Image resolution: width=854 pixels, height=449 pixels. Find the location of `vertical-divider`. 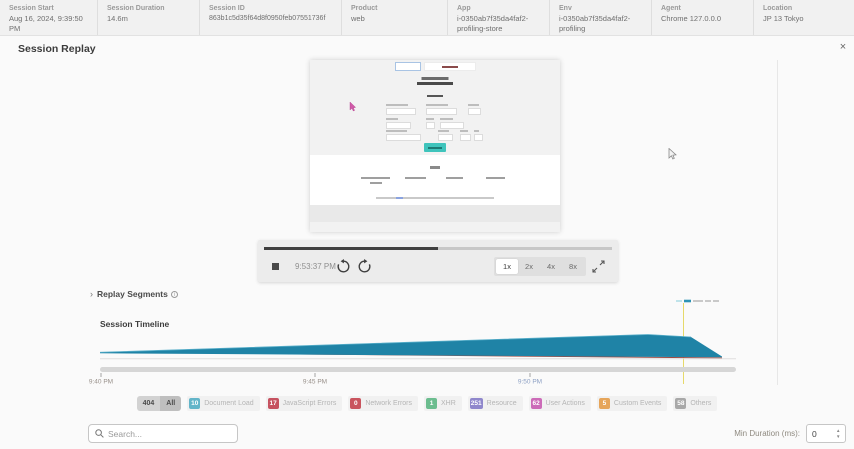

vertical-divider is located at coordinates (777, 222).